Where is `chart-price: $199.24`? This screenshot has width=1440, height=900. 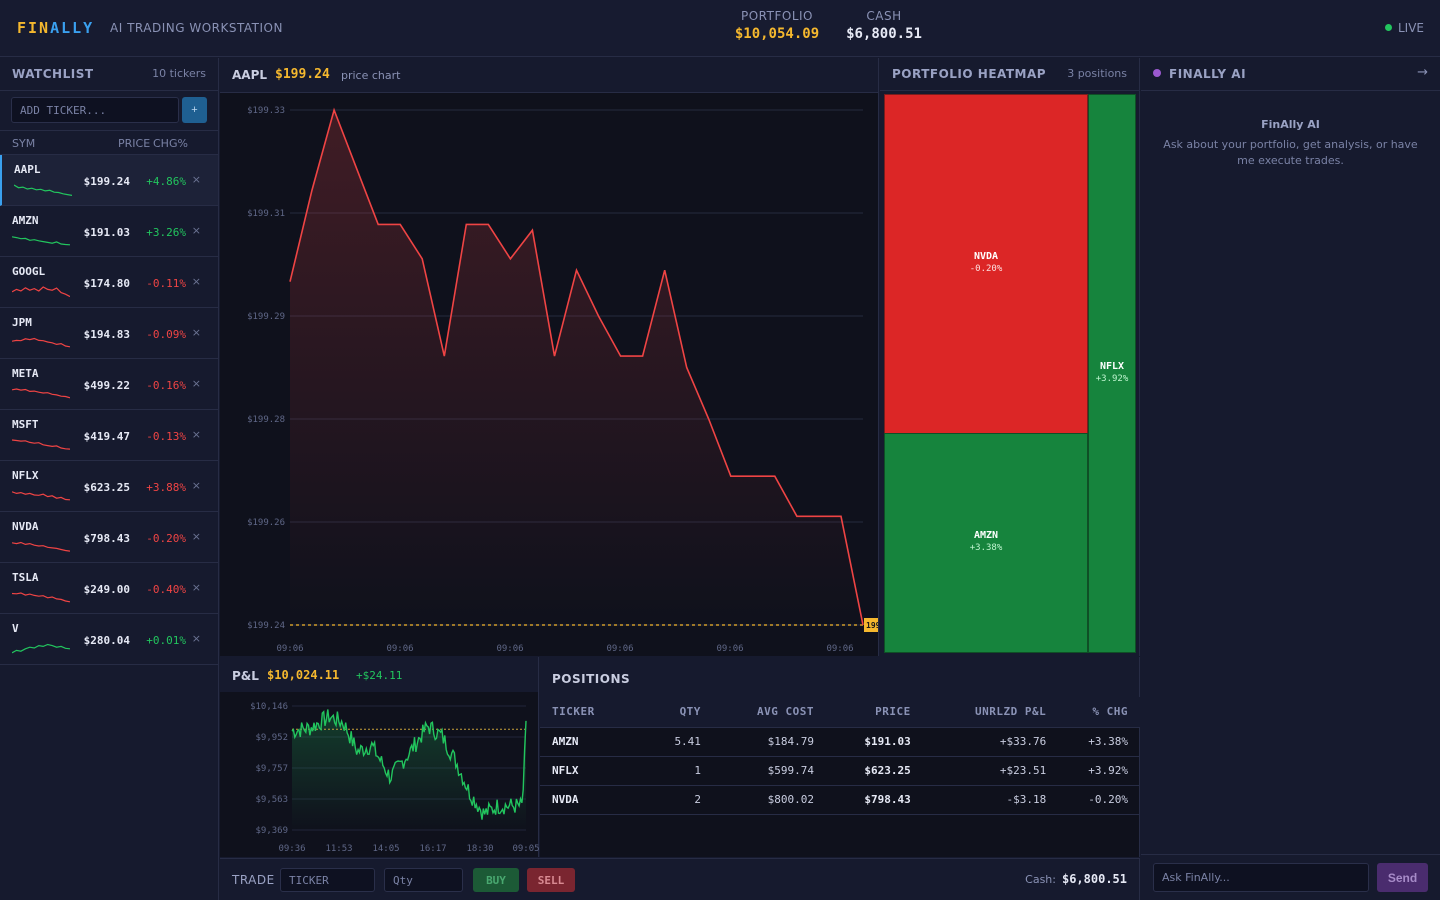
chart-price: $199.24 is located at coordinates (302, 74).